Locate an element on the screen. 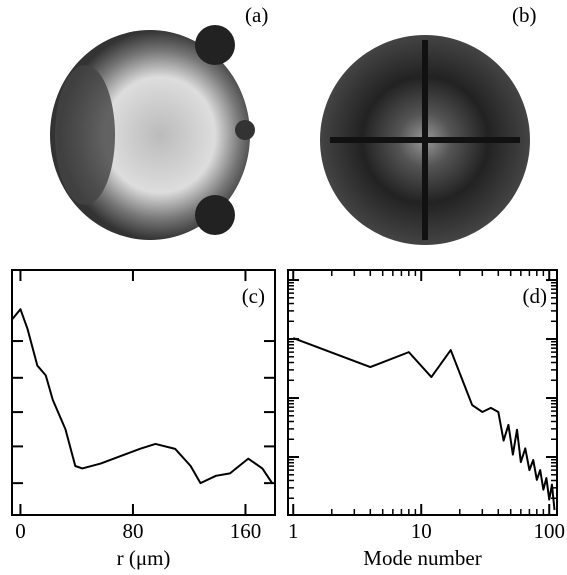  x-tick-label: 80 is located at coordinates (132, 531).